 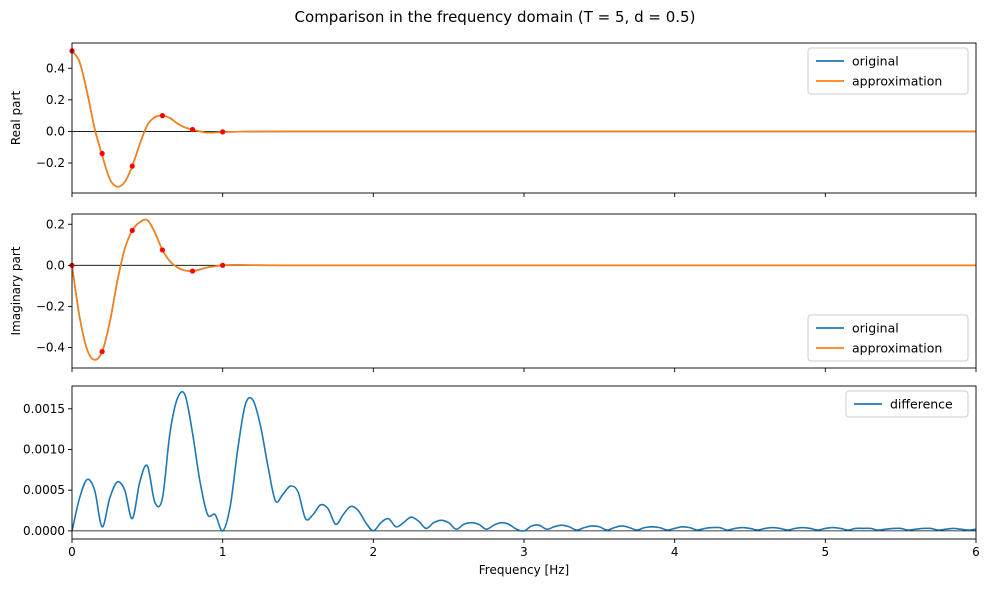 I want to click on y-axis-label: Imaginary part, so click(x=16, y=290).